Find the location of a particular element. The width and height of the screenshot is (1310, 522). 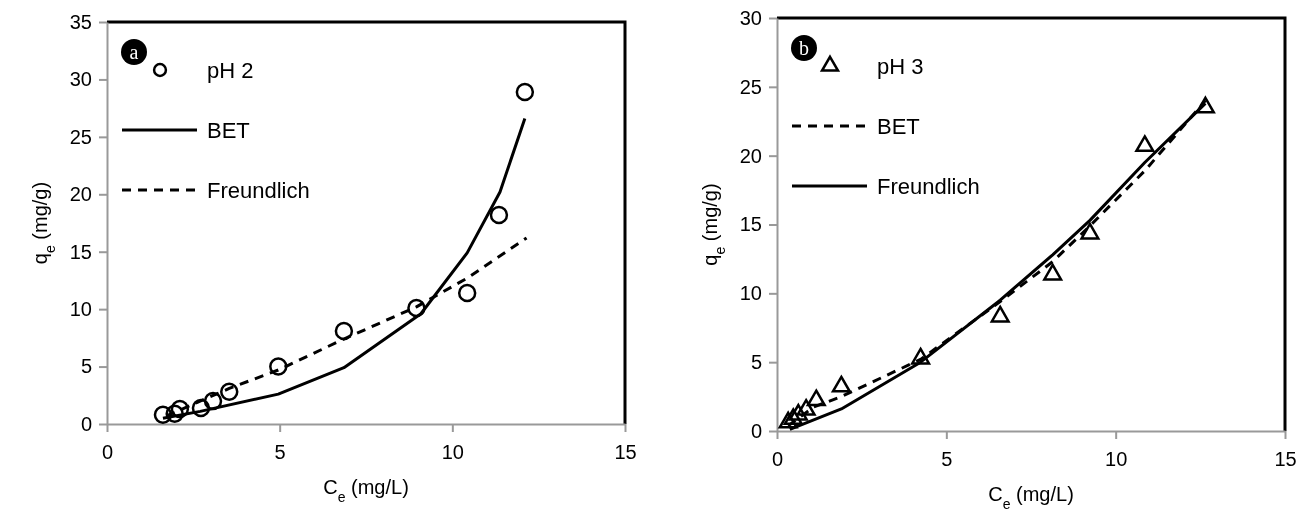

annotation: b is located at coordinates (804, 48).